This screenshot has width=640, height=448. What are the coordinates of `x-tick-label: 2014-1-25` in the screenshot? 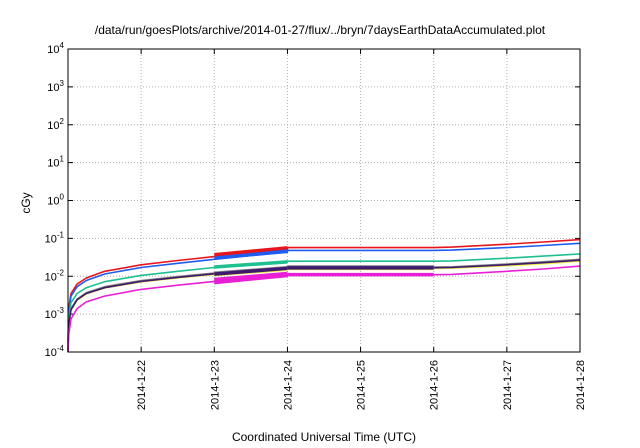 It's located at (362, 385).